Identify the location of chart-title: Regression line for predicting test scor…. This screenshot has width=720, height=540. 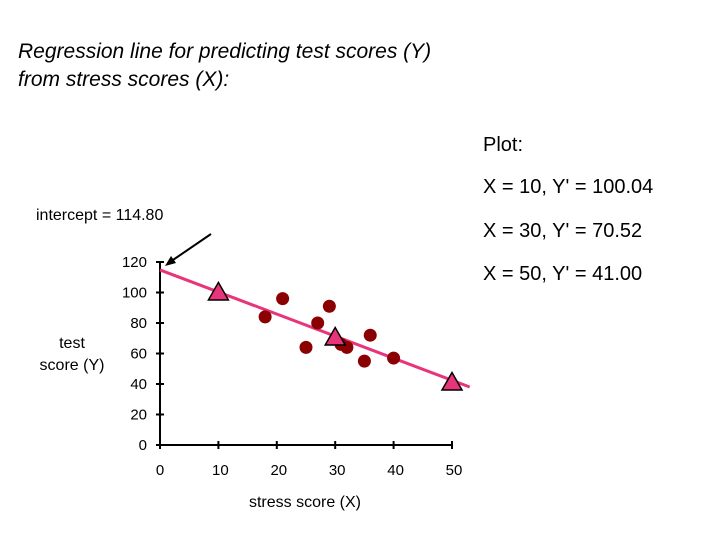
(224, 66).